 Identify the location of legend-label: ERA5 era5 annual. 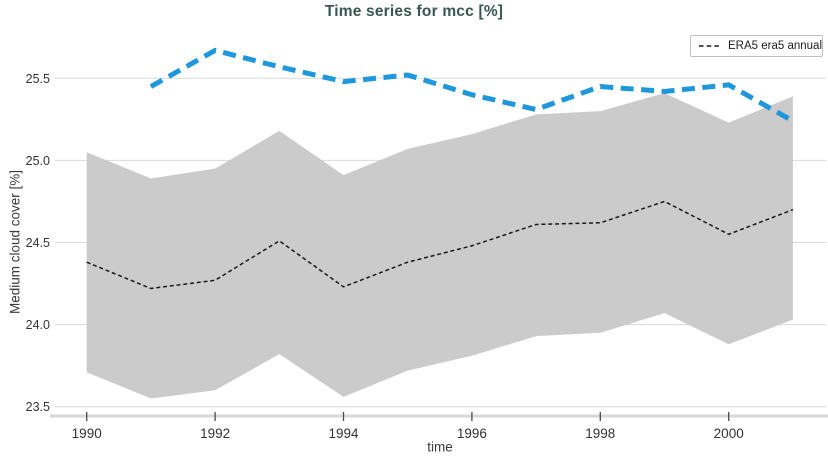
(775, 46).